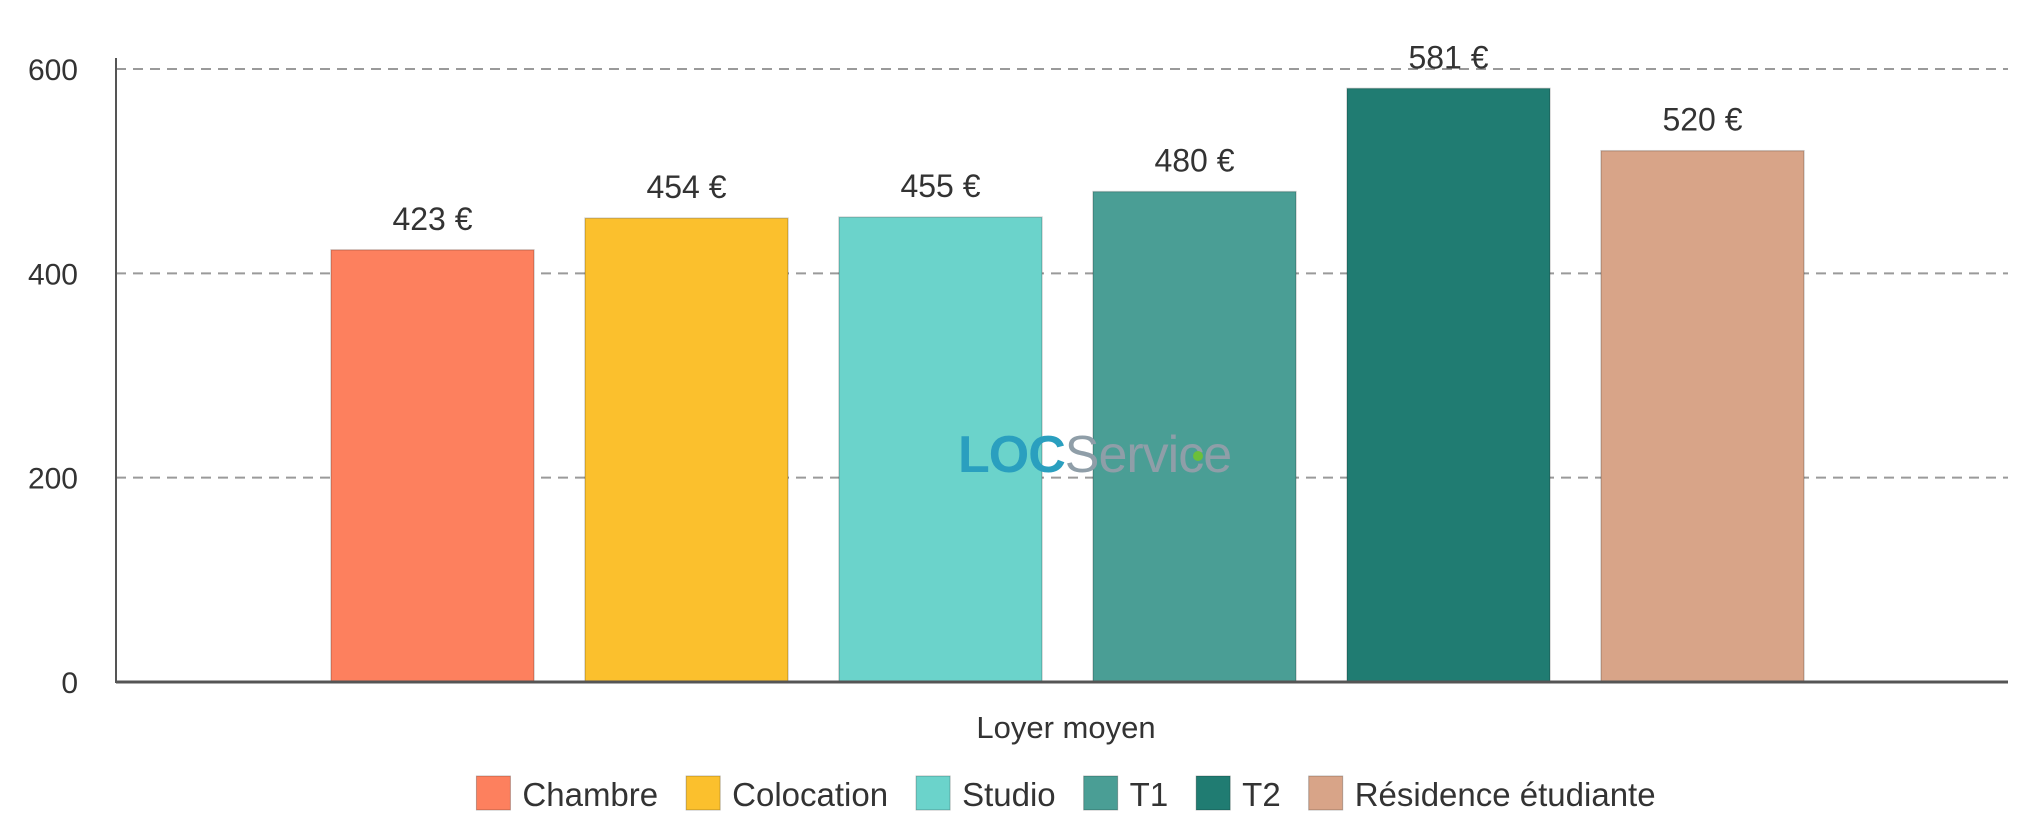 This screenshot has width=2042, height=834. I want to click on category-labels: Loyer moyen, so click(1065, 727).